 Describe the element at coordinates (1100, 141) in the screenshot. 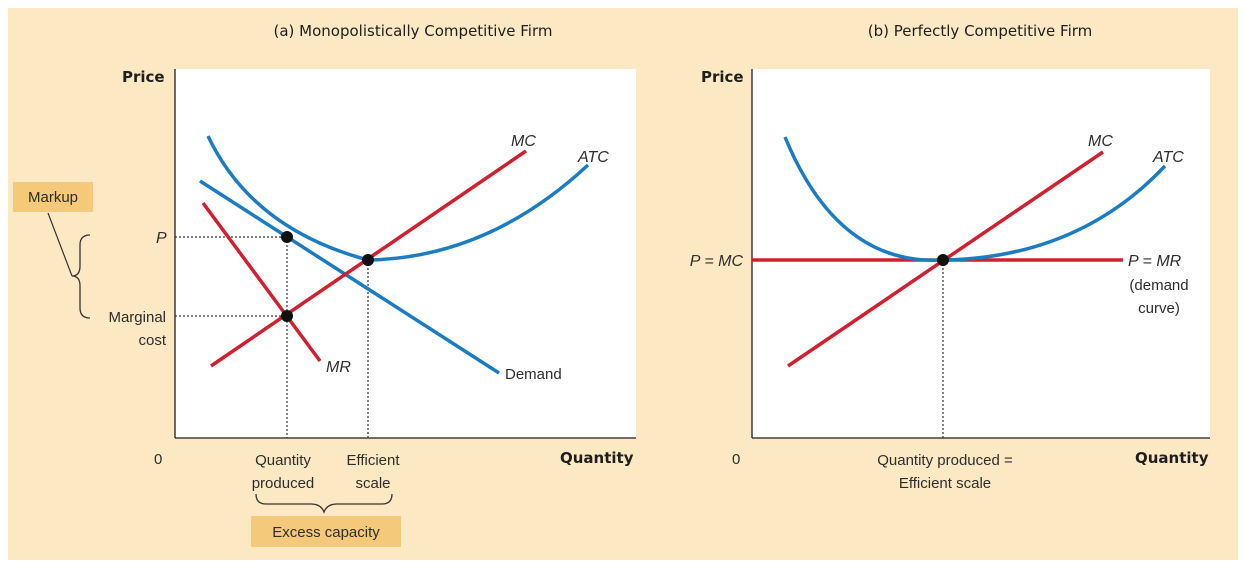

I see `panel-b-mc-label: MC` at that location.